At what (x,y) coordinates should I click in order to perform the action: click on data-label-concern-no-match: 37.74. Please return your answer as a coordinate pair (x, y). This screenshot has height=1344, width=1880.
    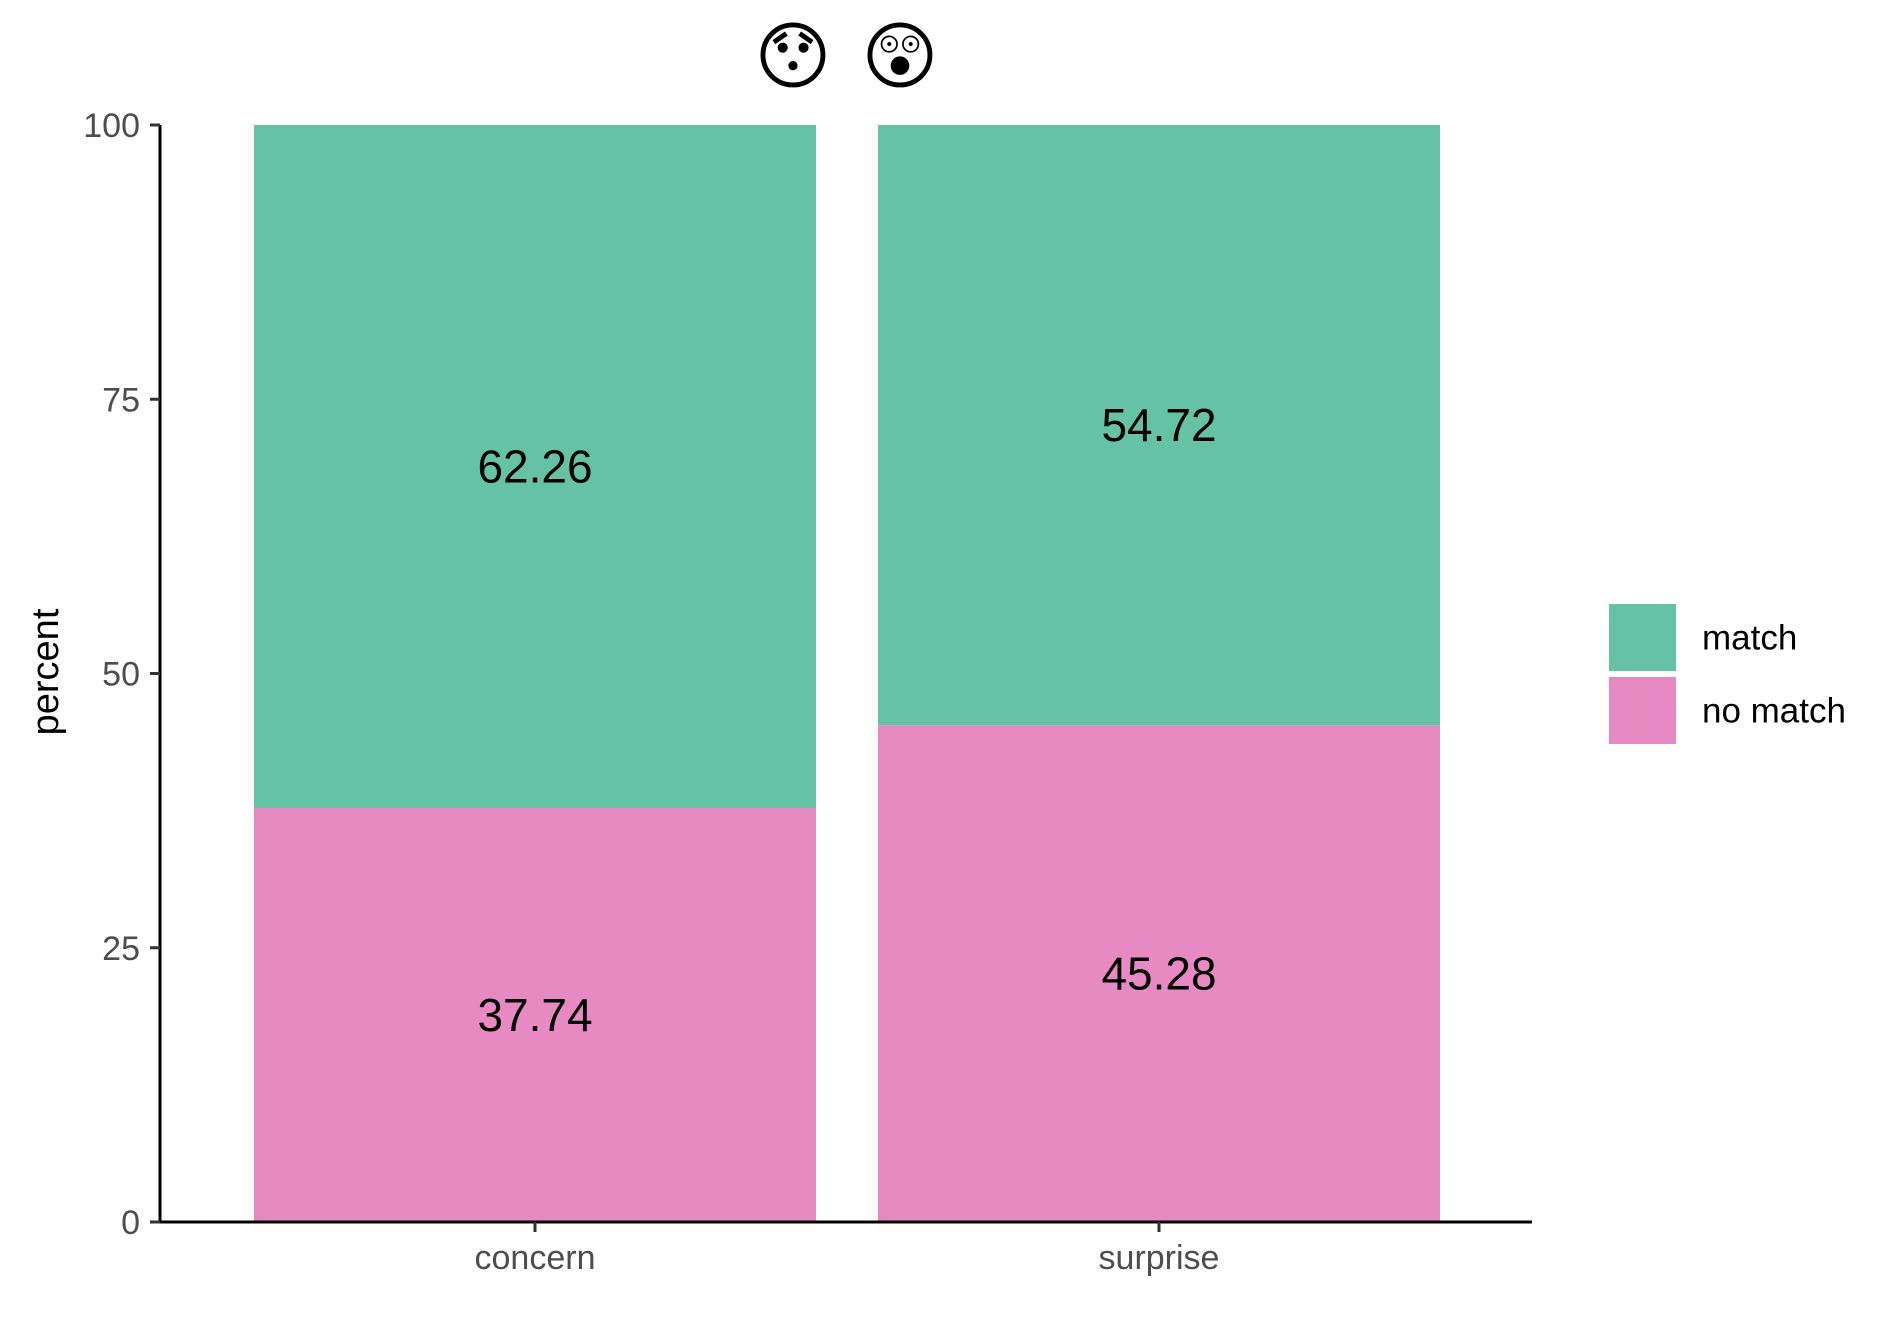
    Looking at the image, I should click on (534, 1015).